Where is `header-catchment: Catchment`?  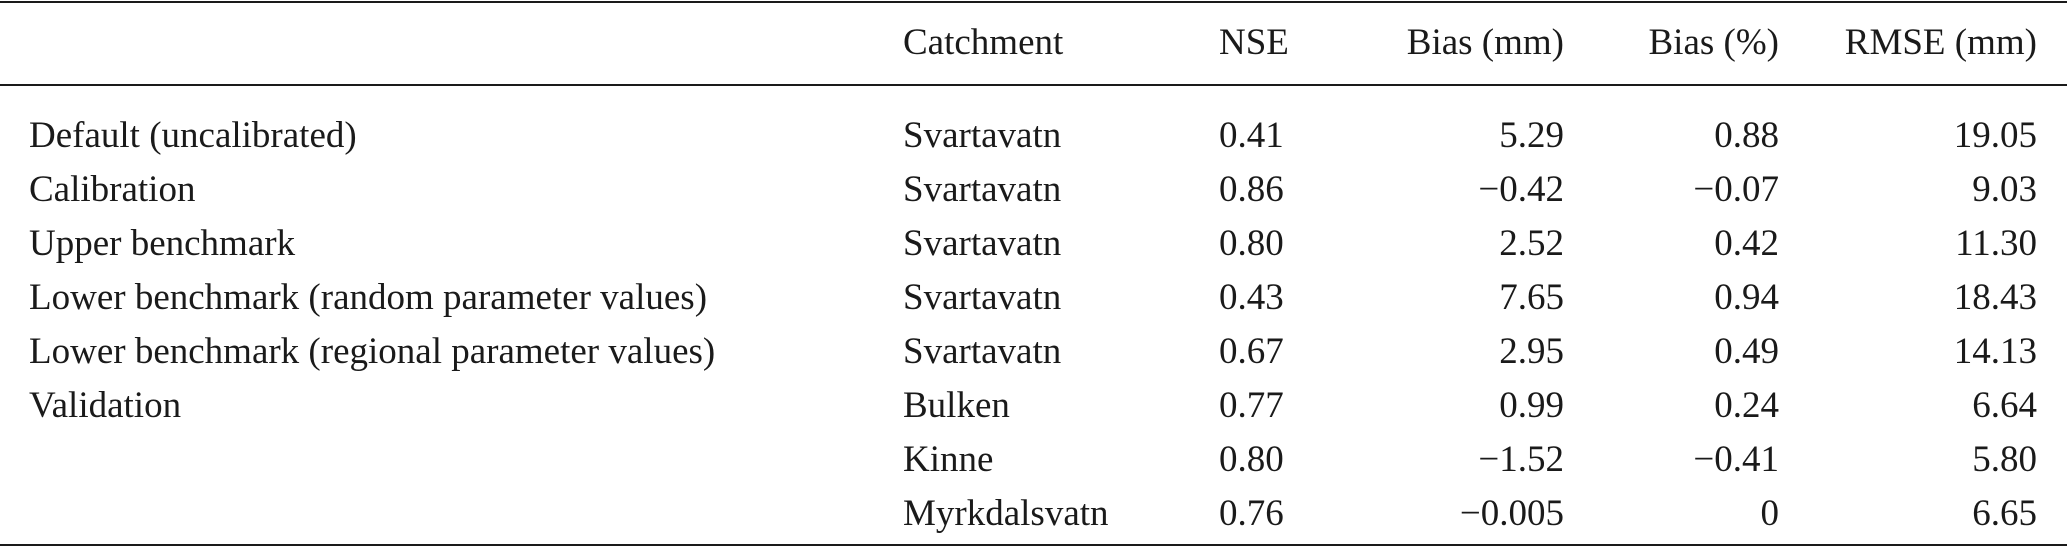
header-catchment: Catchment is located at coordinates (983, 42).